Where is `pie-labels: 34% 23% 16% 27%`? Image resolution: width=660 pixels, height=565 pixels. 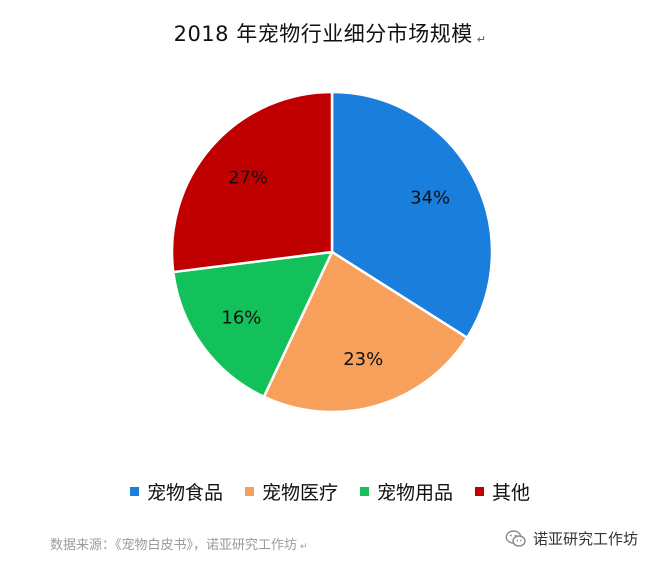
pie-labels: 34% 23% 16% 27% is located at coordinates (335, 268).